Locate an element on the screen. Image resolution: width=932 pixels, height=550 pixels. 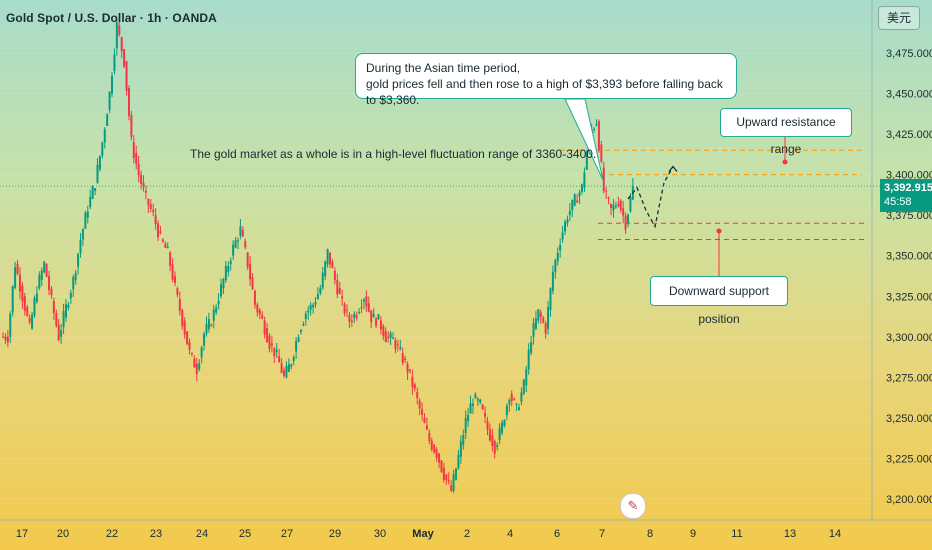
price-tick-label: 3,200.000 is located at coordinates (909, 500).